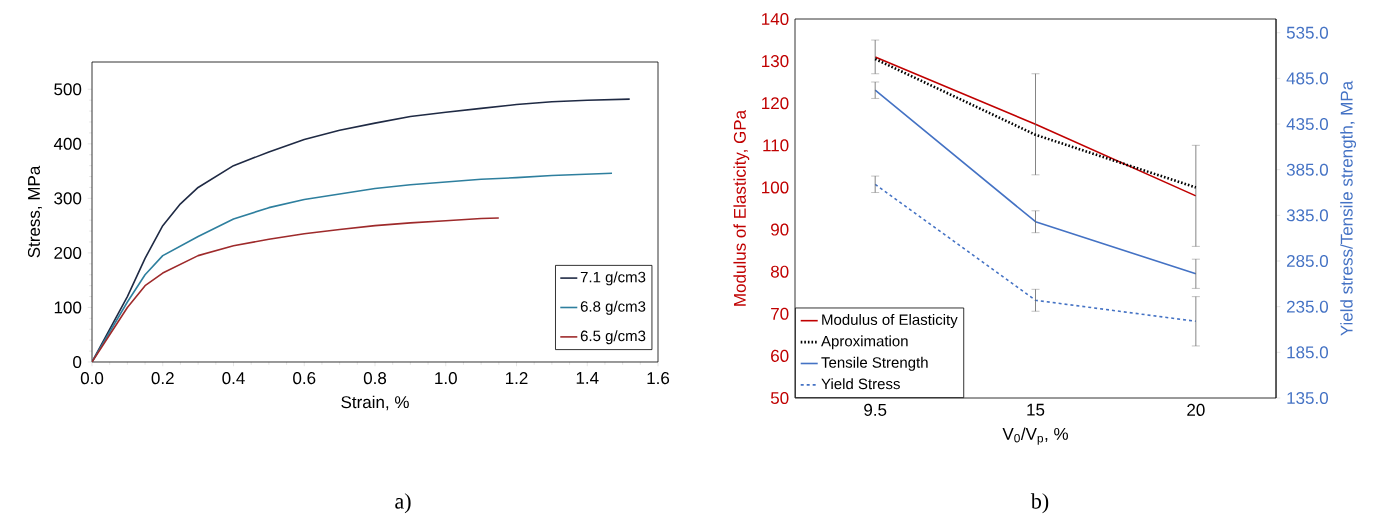  Describe the element at coordinates (1348, 208) in the screenshot. I see `y2-axis-title: Yield stress/Tensile strength, MPa` at that location.